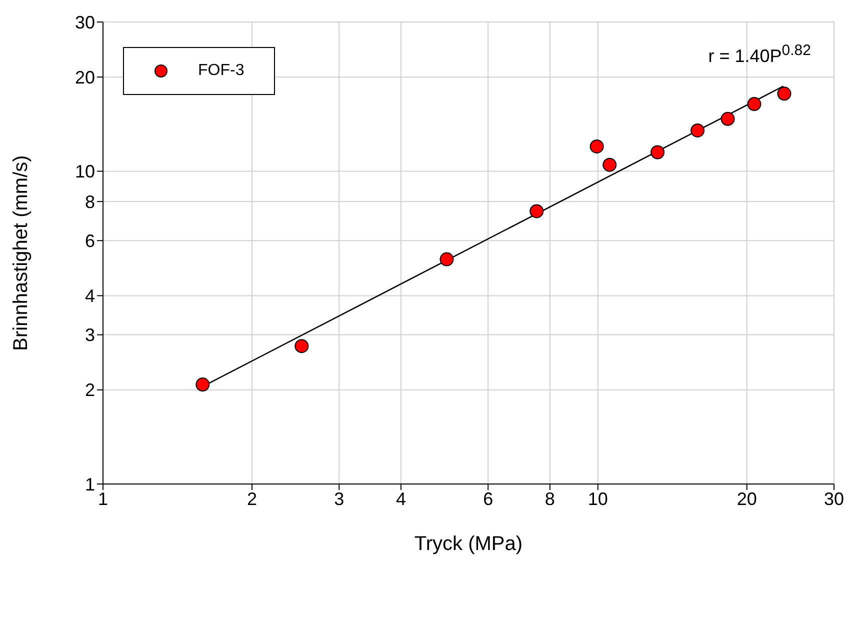  What do you see at coordinates (89, 202) in the screenshot?
I see `y-tick-label: 8` at bounding box center [89, 202].